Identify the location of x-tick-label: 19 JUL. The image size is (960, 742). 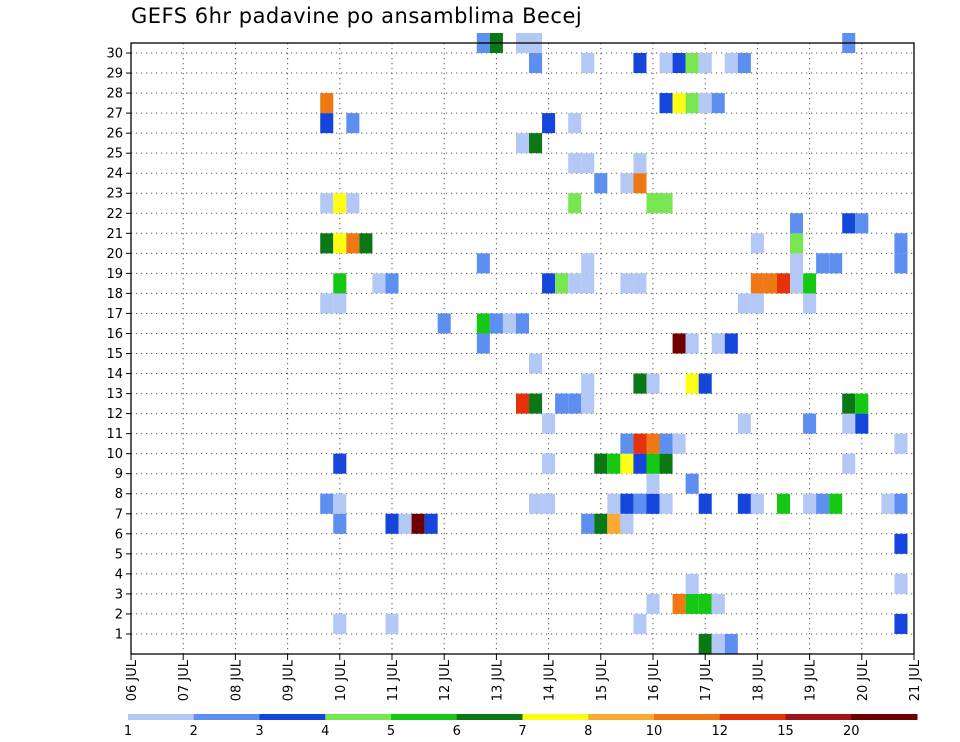
(811, 680).